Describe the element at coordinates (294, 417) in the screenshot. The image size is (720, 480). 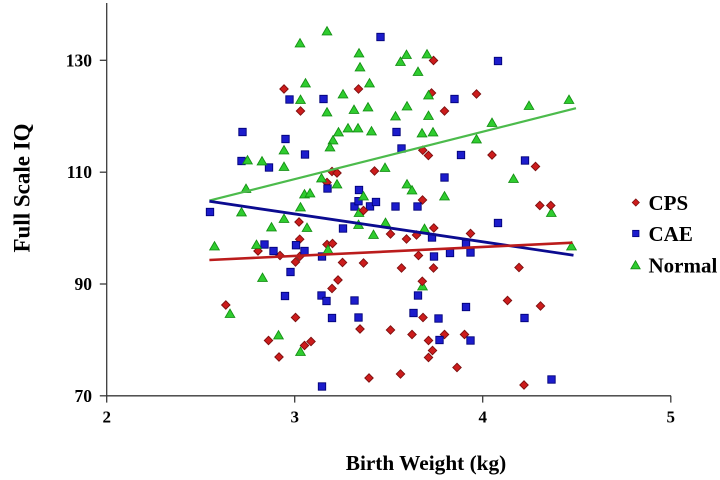
I see `svg-text: 3` at that location.